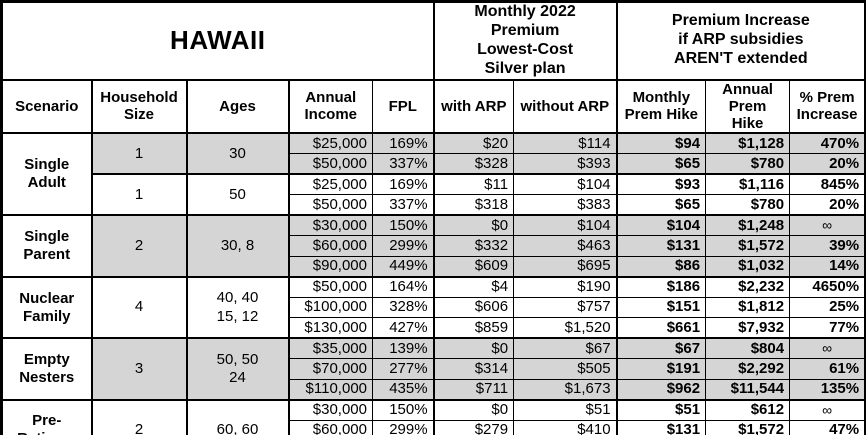  I want to click on pct-increase-cell: ∞, so click(827, 348).